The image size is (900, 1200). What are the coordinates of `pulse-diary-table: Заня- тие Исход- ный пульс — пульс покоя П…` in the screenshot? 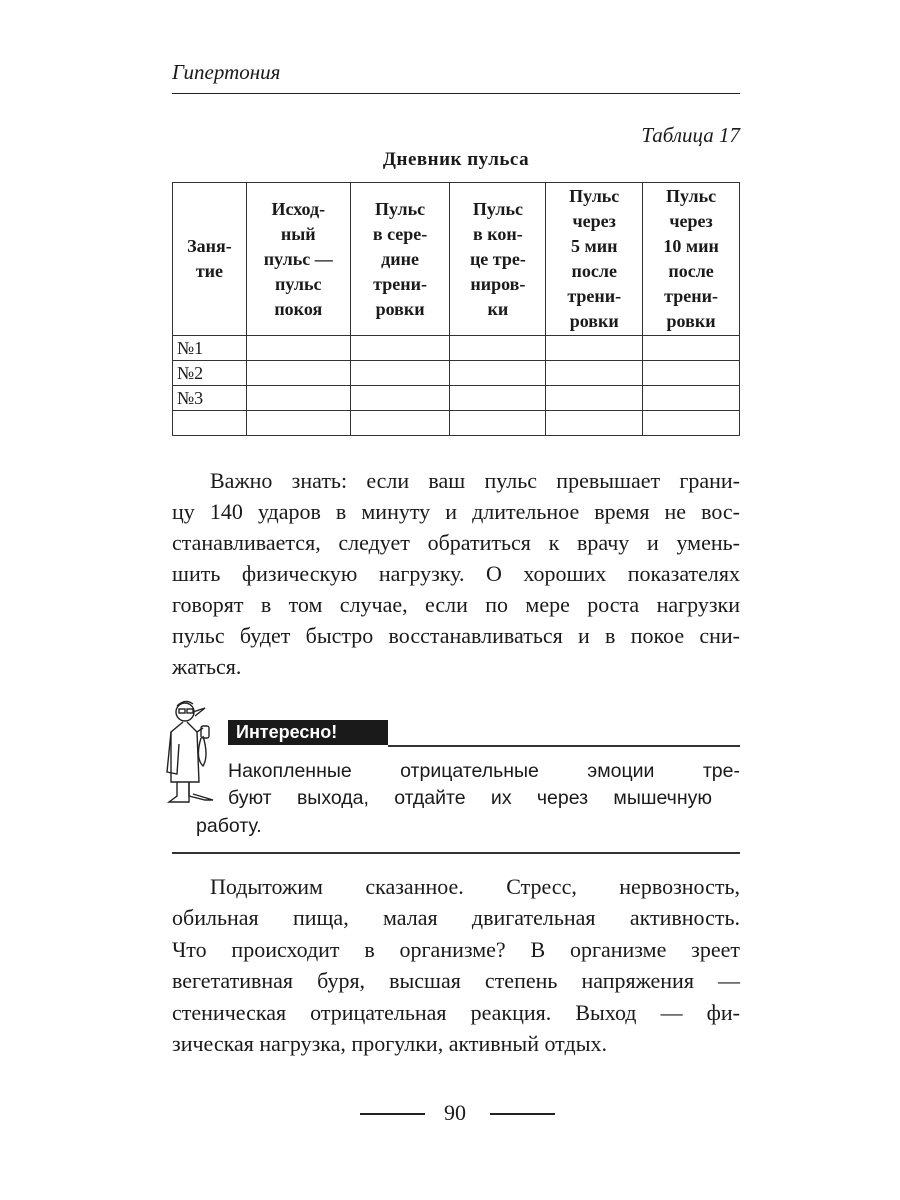 It's located at (456, 309).